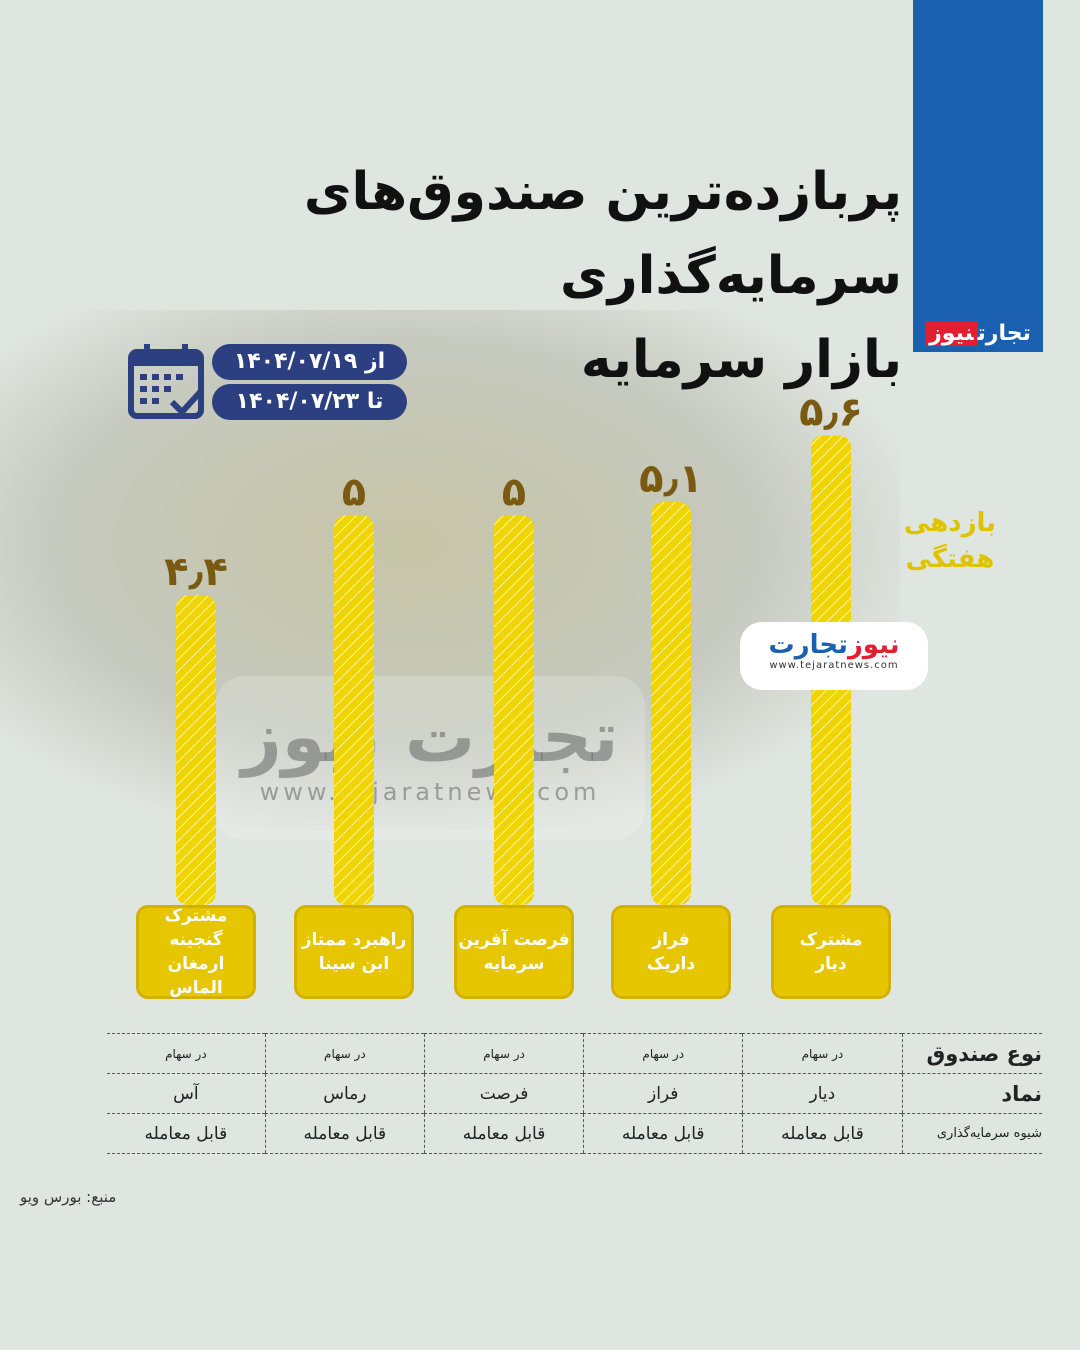  Describe the element at coordinates (354, 940) in the screenshot. I see `category-label-line: راهبرد ممتاز` at that location.